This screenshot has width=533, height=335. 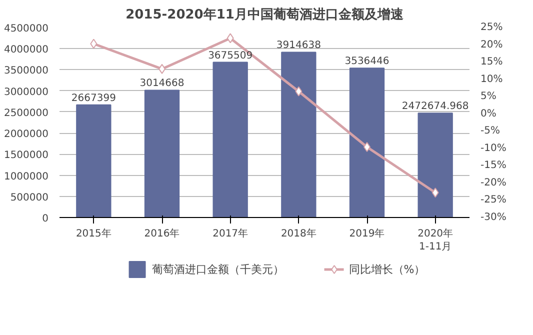 I want to click on y2-tick-label: 5%, so click(x=488, y=96).